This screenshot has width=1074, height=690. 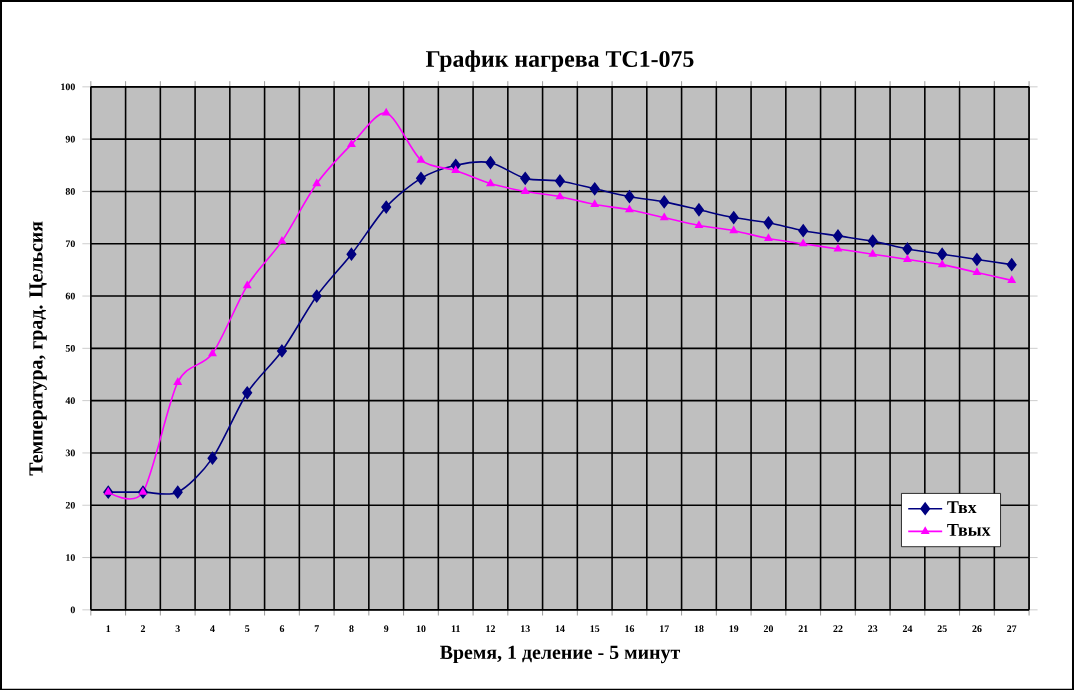 I want to click on legend-label: Твых, so click(x=969, y=529).